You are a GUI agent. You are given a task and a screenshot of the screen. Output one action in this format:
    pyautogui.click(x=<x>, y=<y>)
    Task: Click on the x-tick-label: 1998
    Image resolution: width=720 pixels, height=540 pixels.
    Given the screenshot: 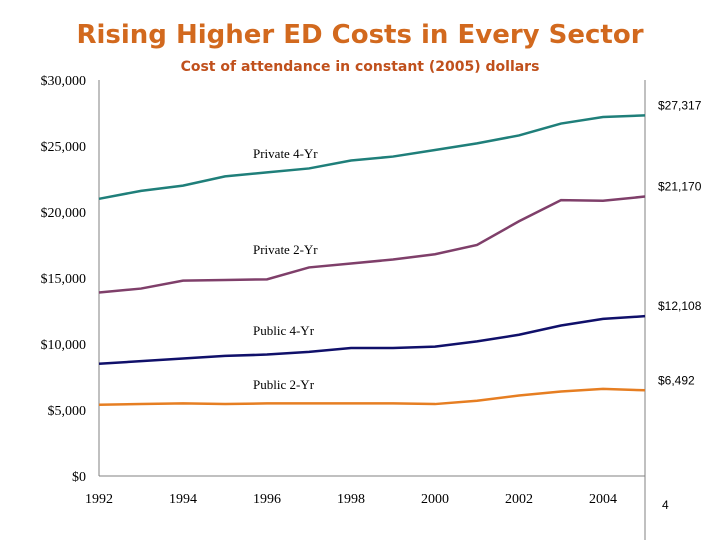 What is the action you would take?
    pyautogui.click(x=351, y=499)
    